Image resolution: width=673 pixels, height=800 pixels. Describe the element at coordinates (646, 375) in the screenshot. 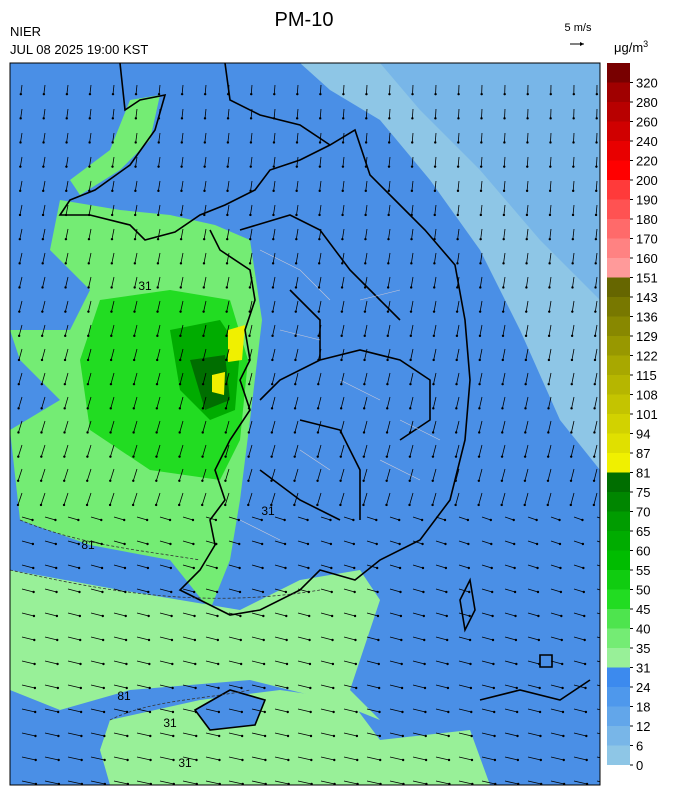

I see `colorbar-label: 115` at that location.